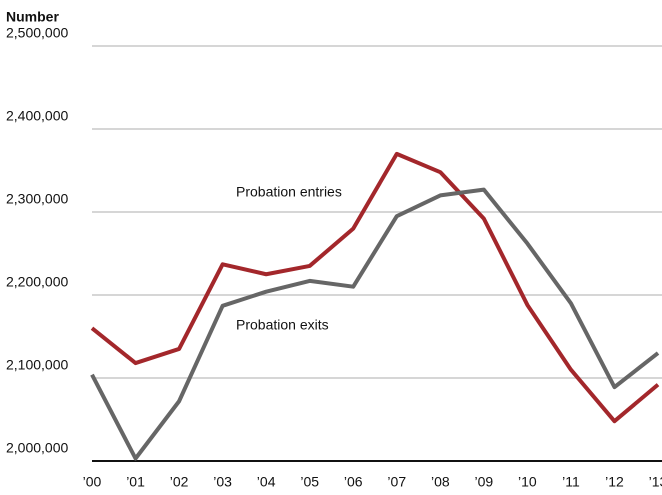 The width and height of the screenshot is (662, 495). I want to click on y-tick-label: 2,300,000, so click(37, 199).